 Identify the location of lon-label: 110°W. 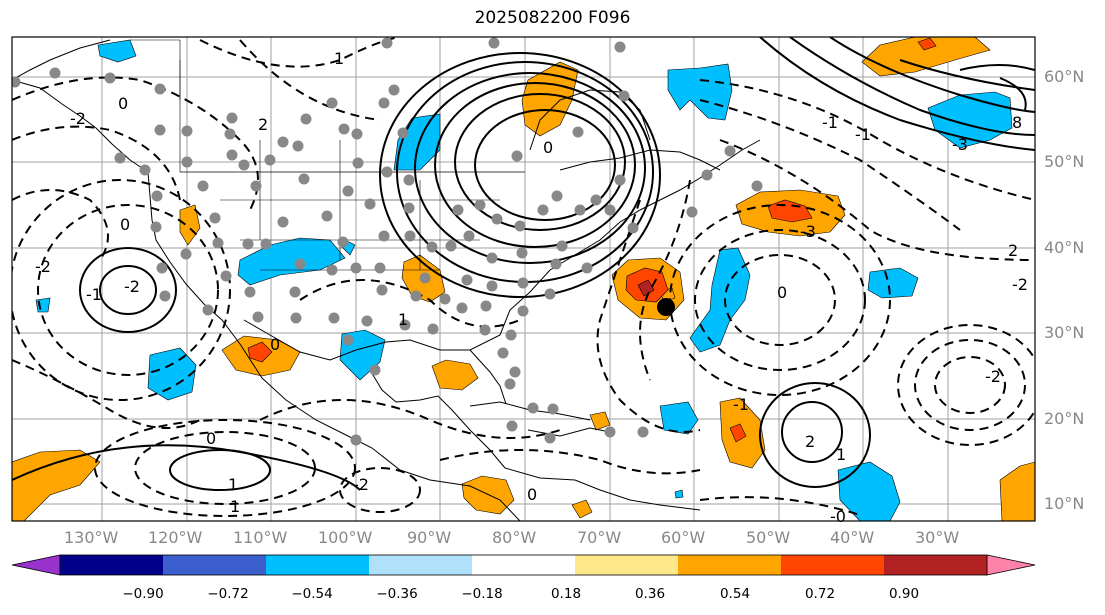
(260, 537).